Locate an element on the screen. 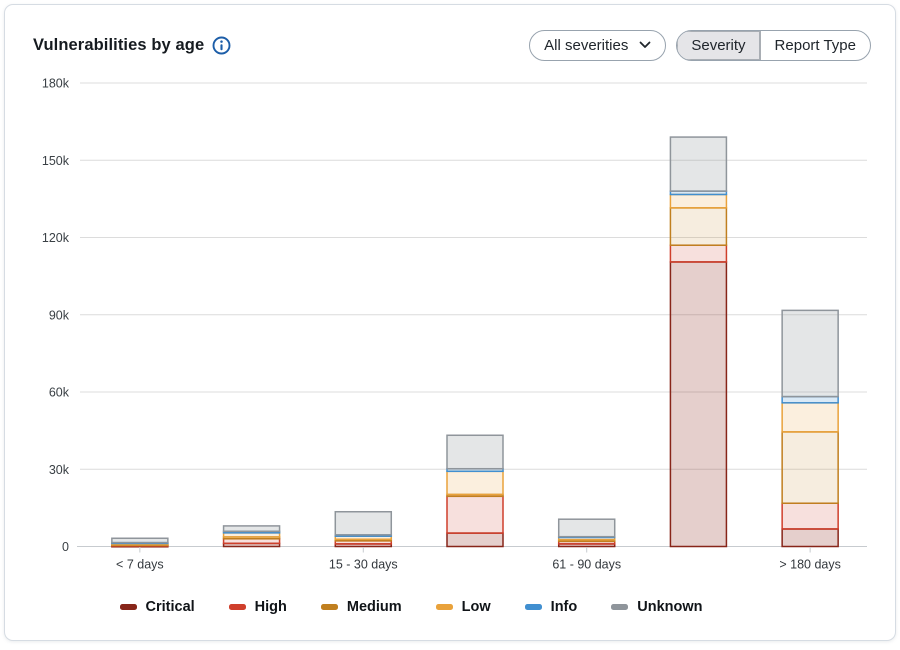 Image resolution: width=900 pixels, height=650 pixels. y-axis-label: 120k is located at coordinates (56, 238).